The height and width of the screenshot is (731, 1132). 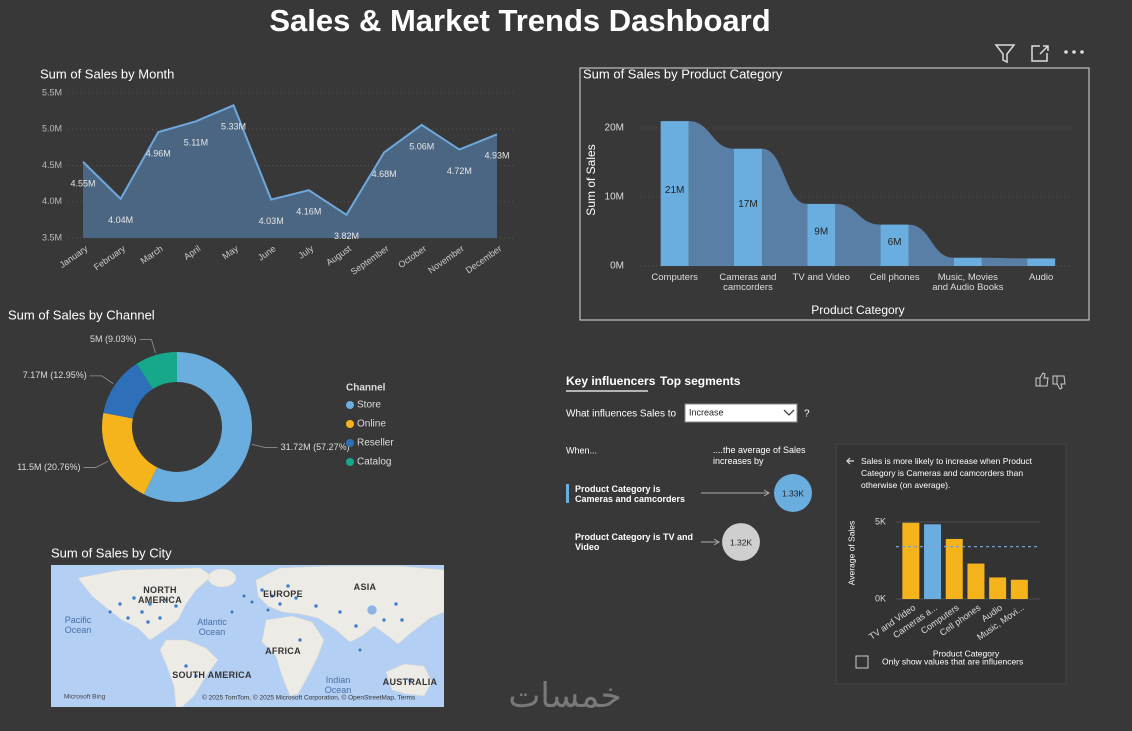 What do you see at coordinates (85, 697) in the screenshot?
I see `map-brand: Microsoft Bing` at bounding box center [85, 697].